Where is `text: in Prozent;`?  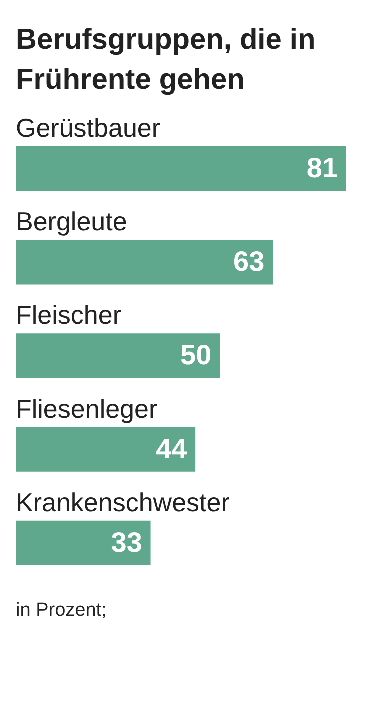
text: in Prozent; is located at coordinates (62, 611).